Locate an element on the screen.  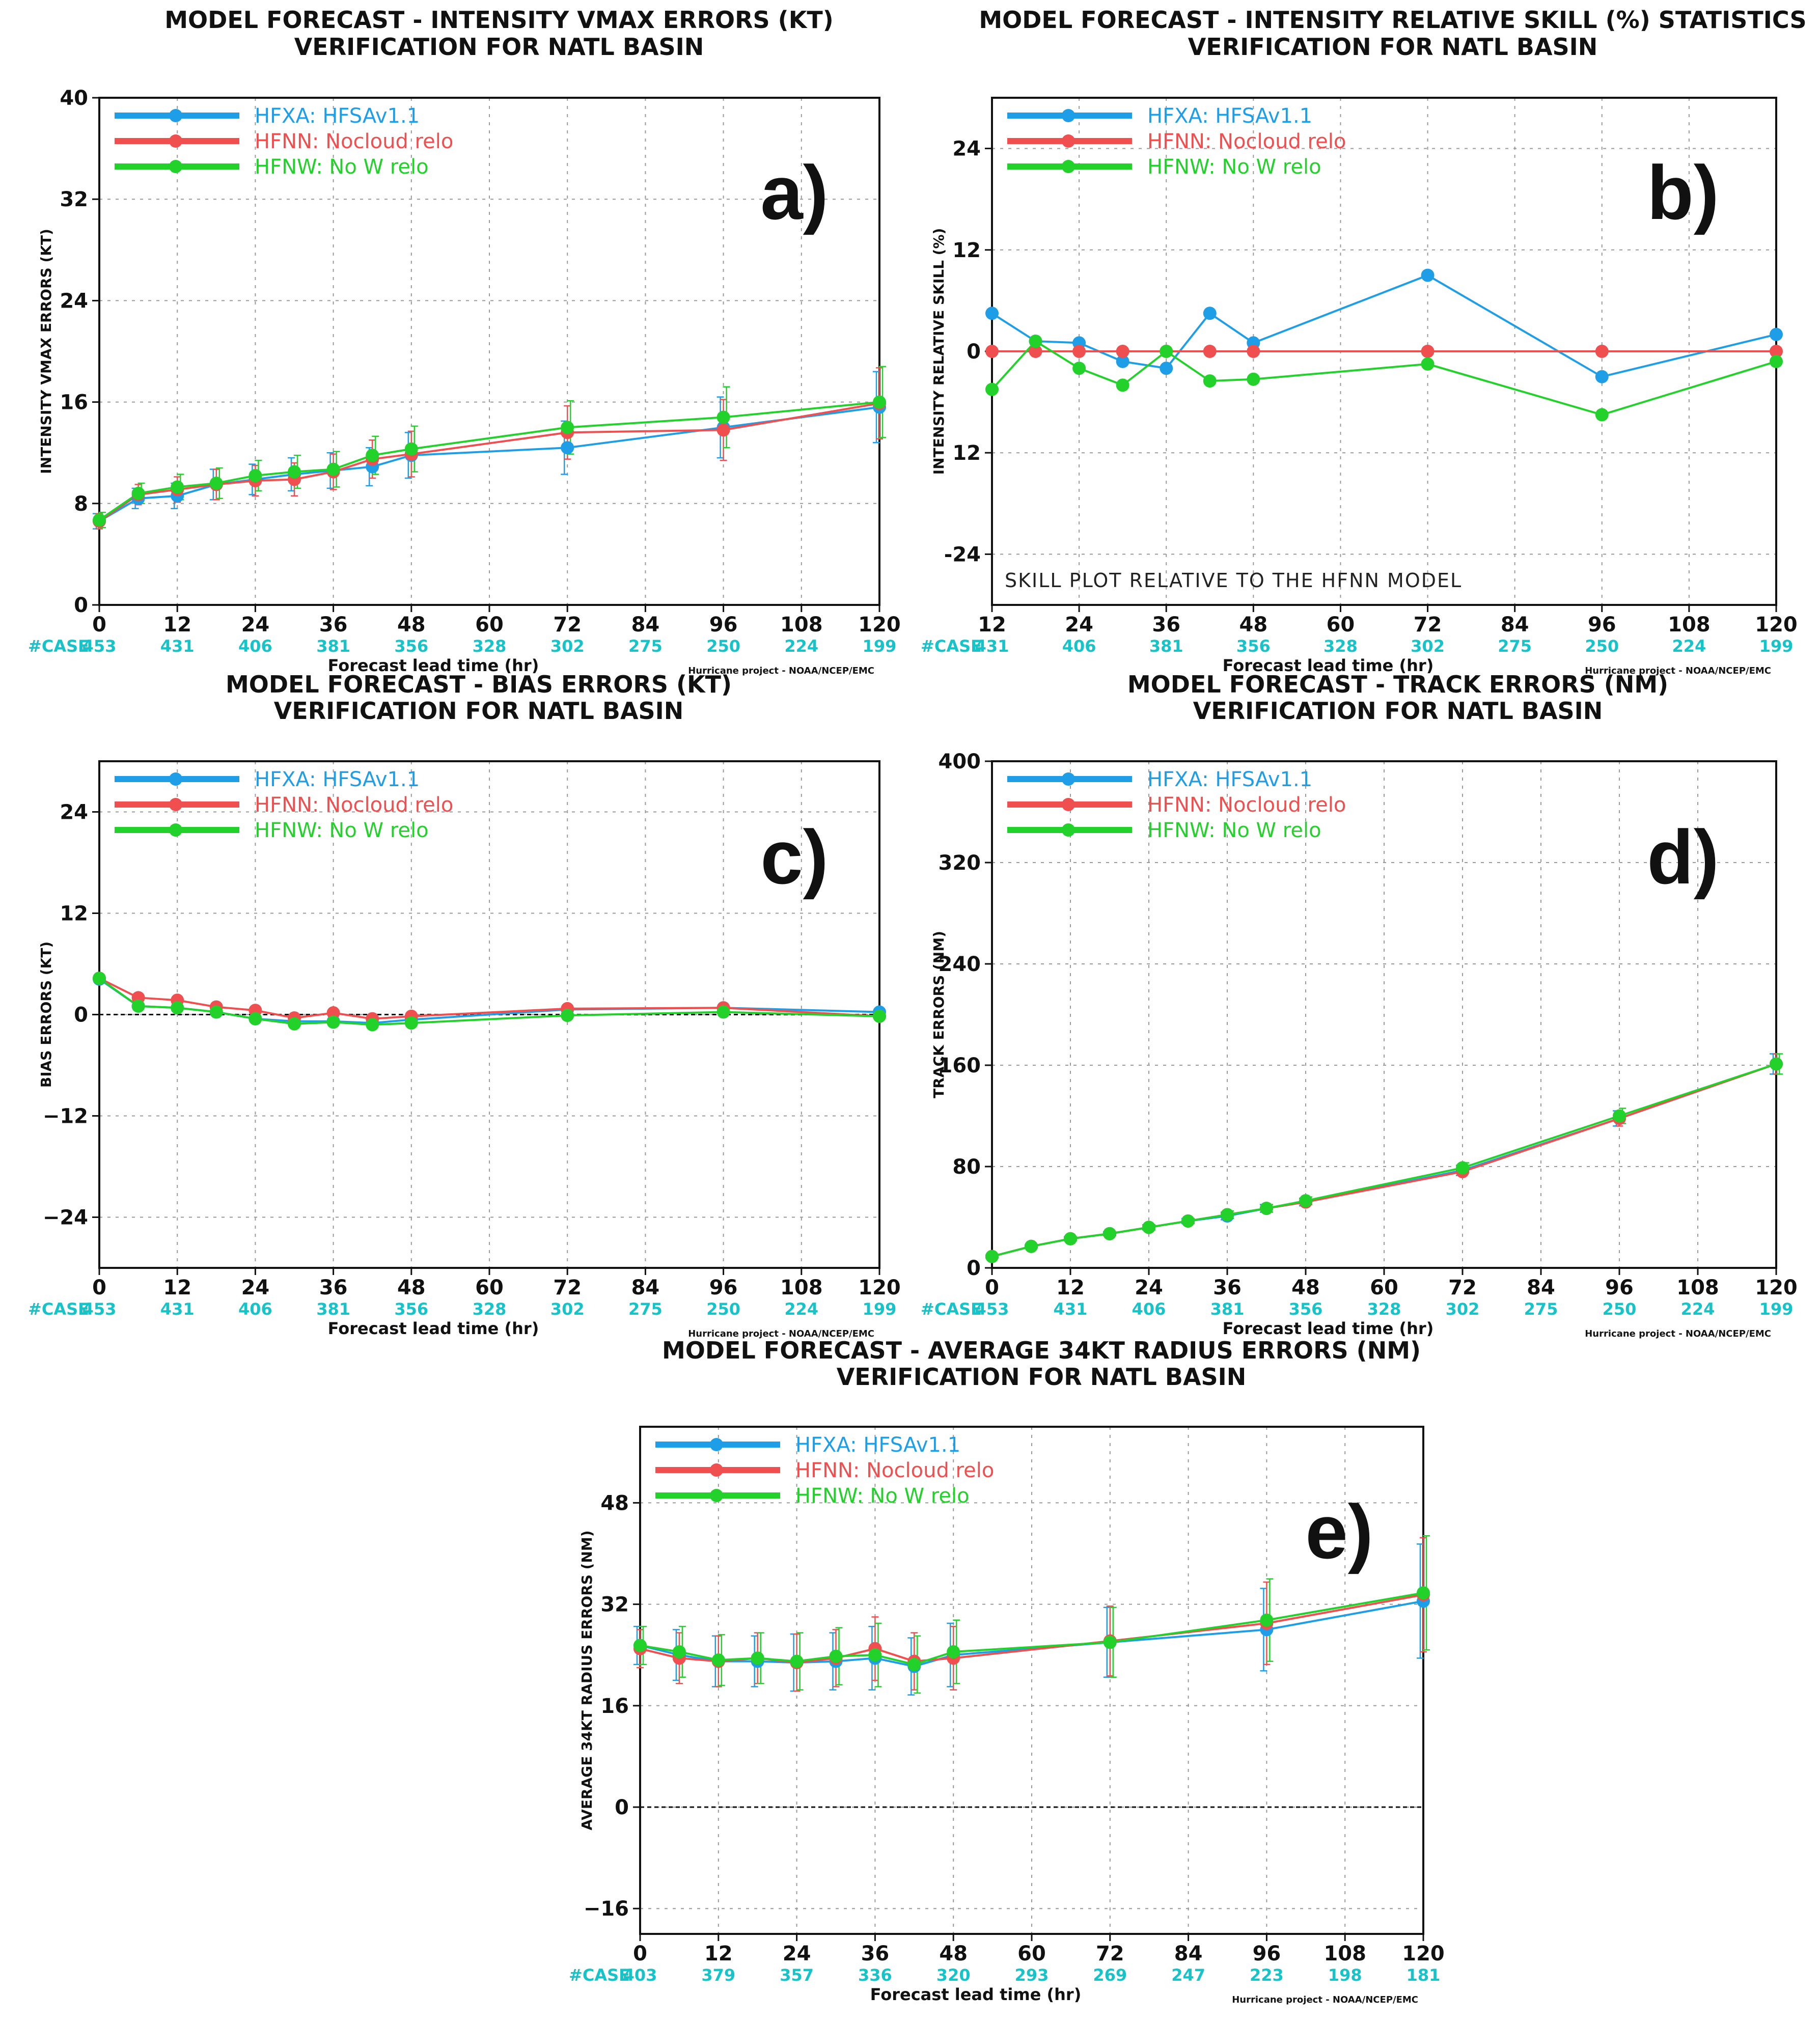
case-count: 223 is located at coordinates (1267, 1975).